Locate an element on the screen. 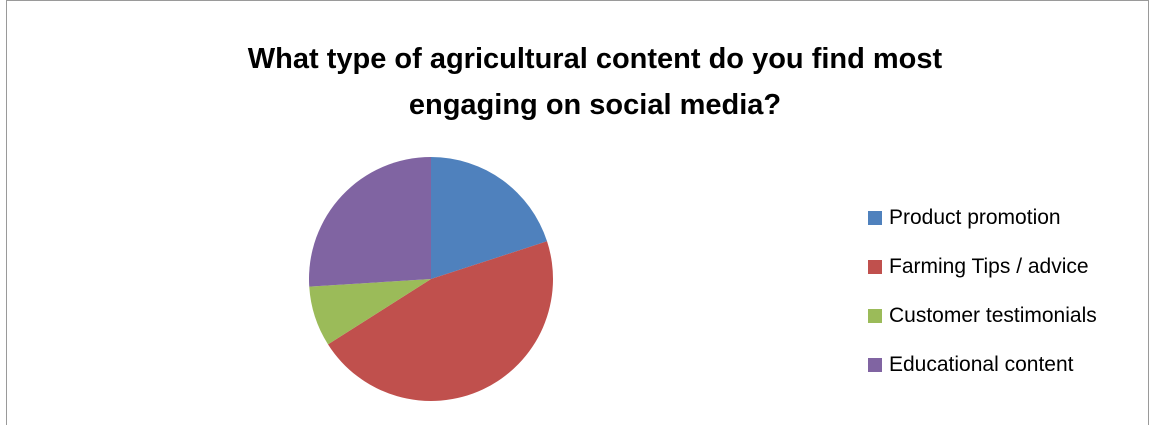 The height and width of the screenshot is (425, 1150). legend-label: Farming Tips / advice is located at coordinates (989, 266).